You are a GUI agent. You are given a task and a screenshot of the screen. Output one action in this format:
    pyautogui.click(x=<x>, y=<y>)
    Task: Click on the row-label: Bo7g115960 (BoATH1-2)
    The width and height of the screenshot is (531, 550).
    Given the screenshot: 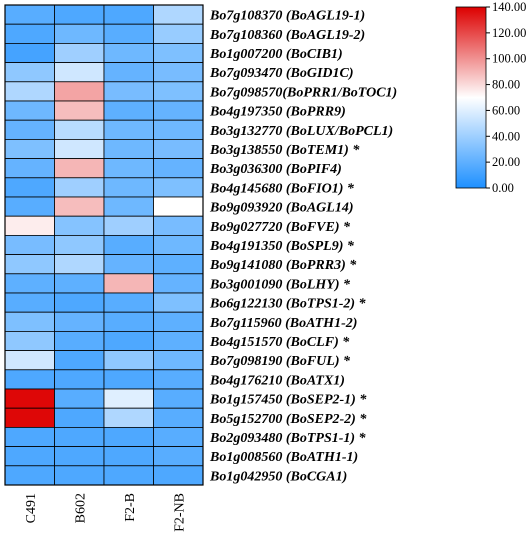 What is the action you would take?
    pyautogui.click(x=283, y=323)
    